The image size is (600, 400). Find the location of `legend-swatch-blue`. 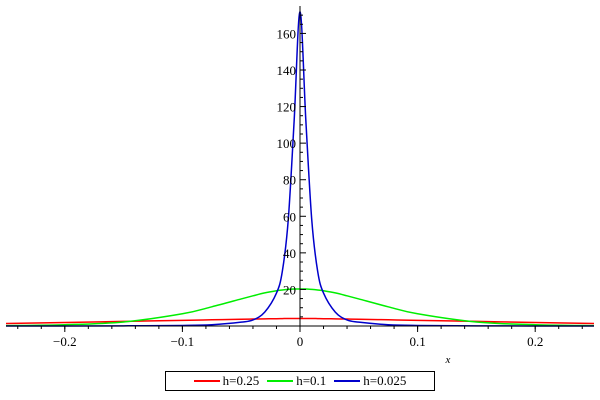

legend-swatch-blue is located at coordinates (347, 381).